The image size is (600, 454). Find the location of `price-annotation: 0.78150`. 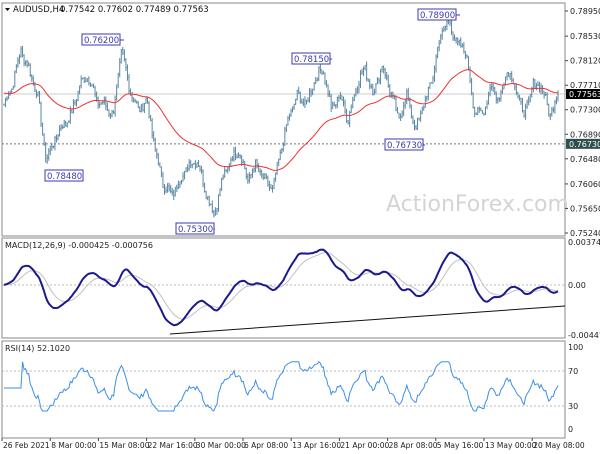

price-annotation: 0.78150 is located at coordinates (311, 58).